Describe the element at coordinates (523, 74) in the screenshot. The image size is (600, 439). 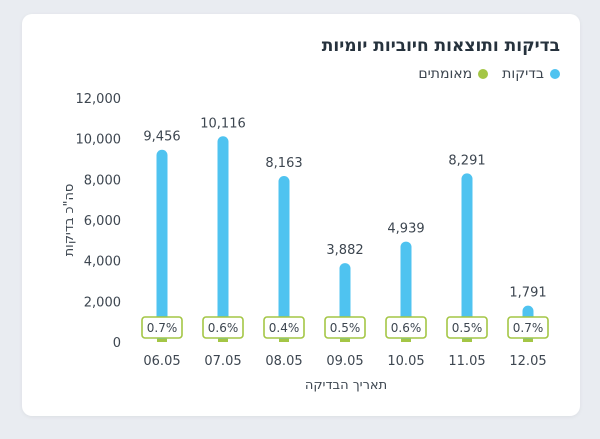
I see `legend-label-tests: בדיקות` at that location.